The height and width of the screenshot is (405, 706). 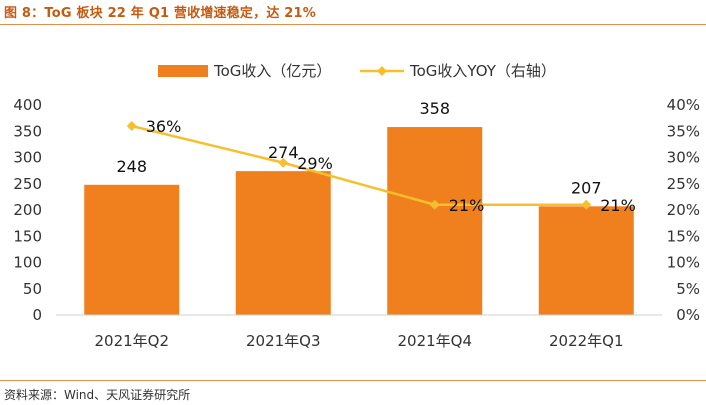 What do you see at coordinates (434, 341) in the screenshot?
I see `category-label: 2021年Q4` at bounding box center [434, 341].